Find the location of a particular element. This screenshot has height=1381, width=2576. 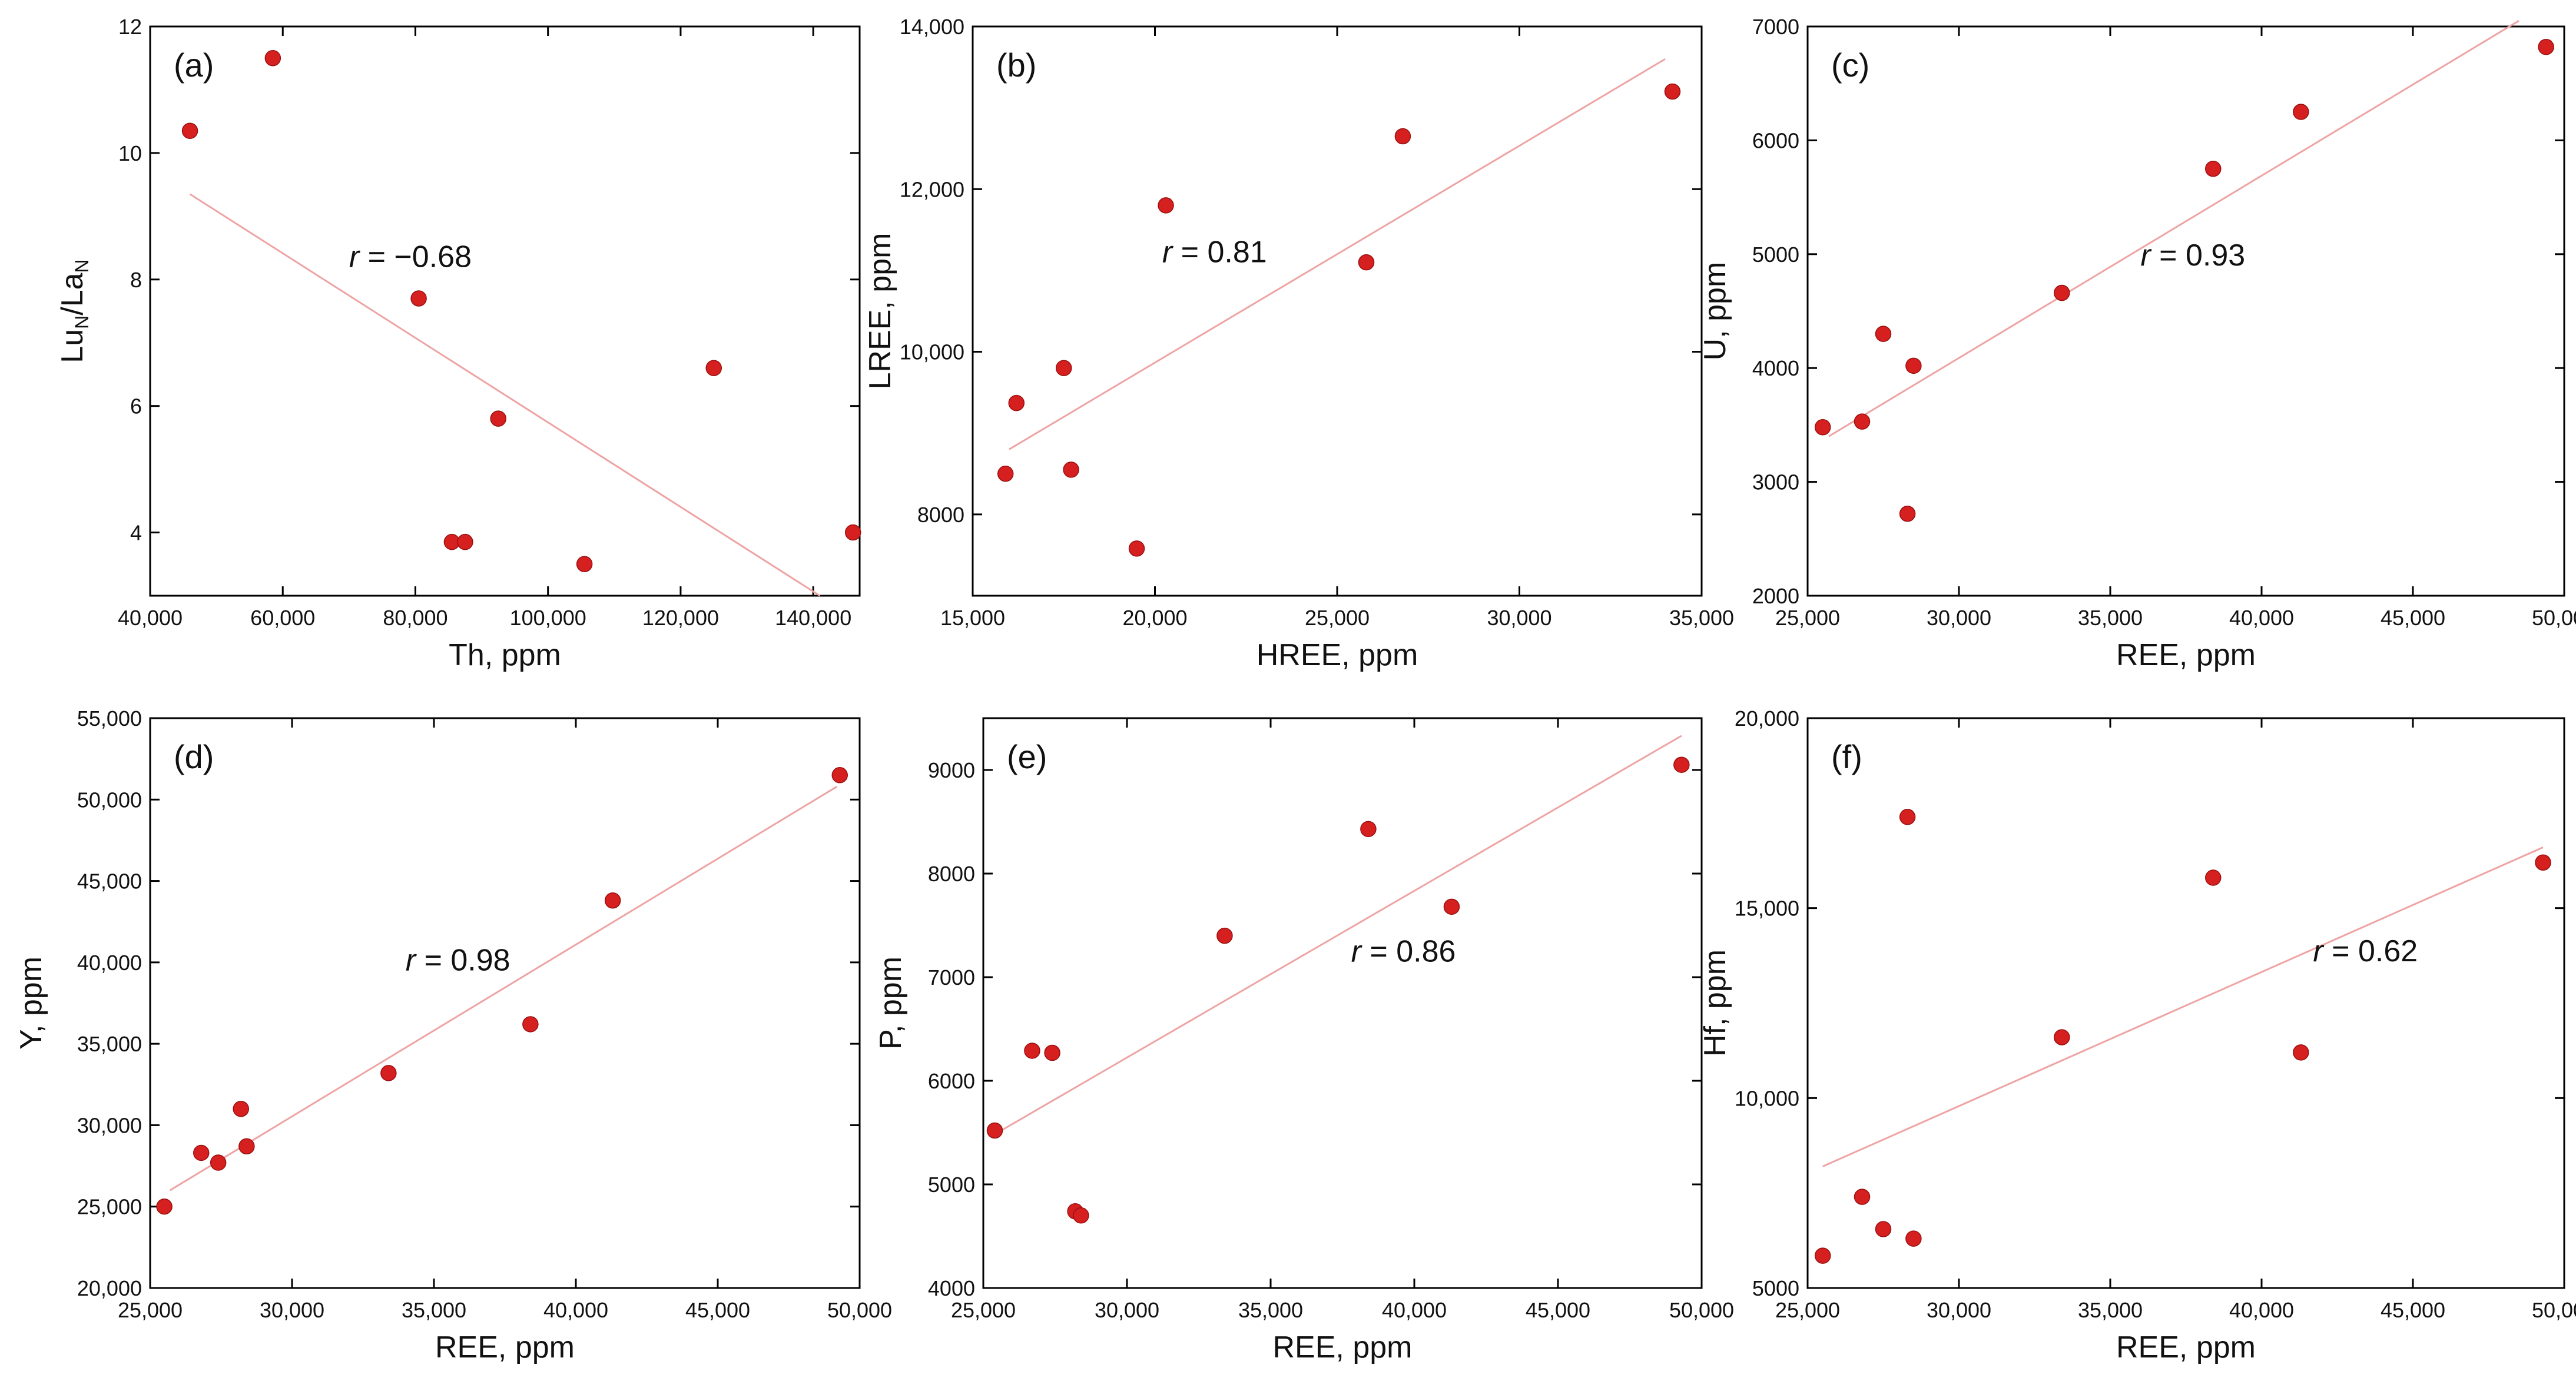

x-axis-title: Th, ppm is located at coordinates (505, 655).